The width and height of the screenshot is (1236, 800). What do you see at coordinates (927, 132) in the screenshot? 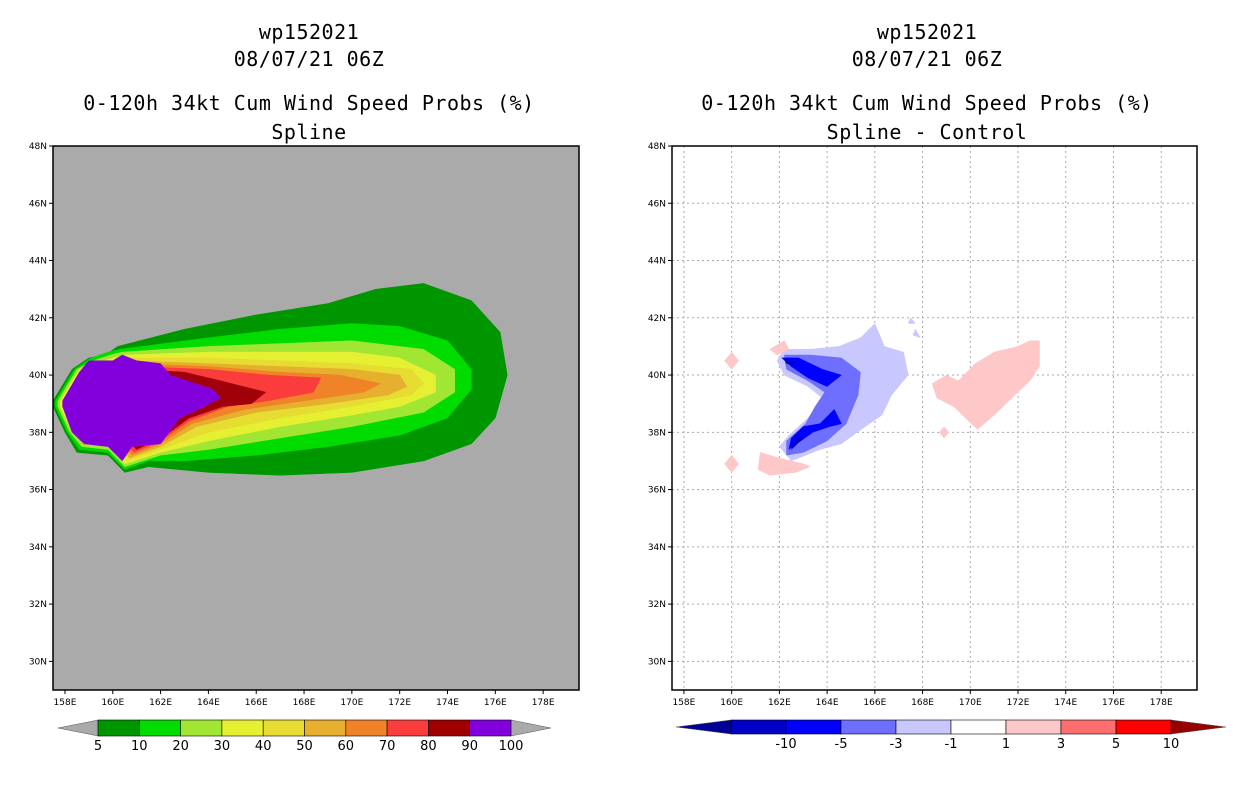
I see `chart-subtitle: Spline - Control` at bounding box center [927, 132].